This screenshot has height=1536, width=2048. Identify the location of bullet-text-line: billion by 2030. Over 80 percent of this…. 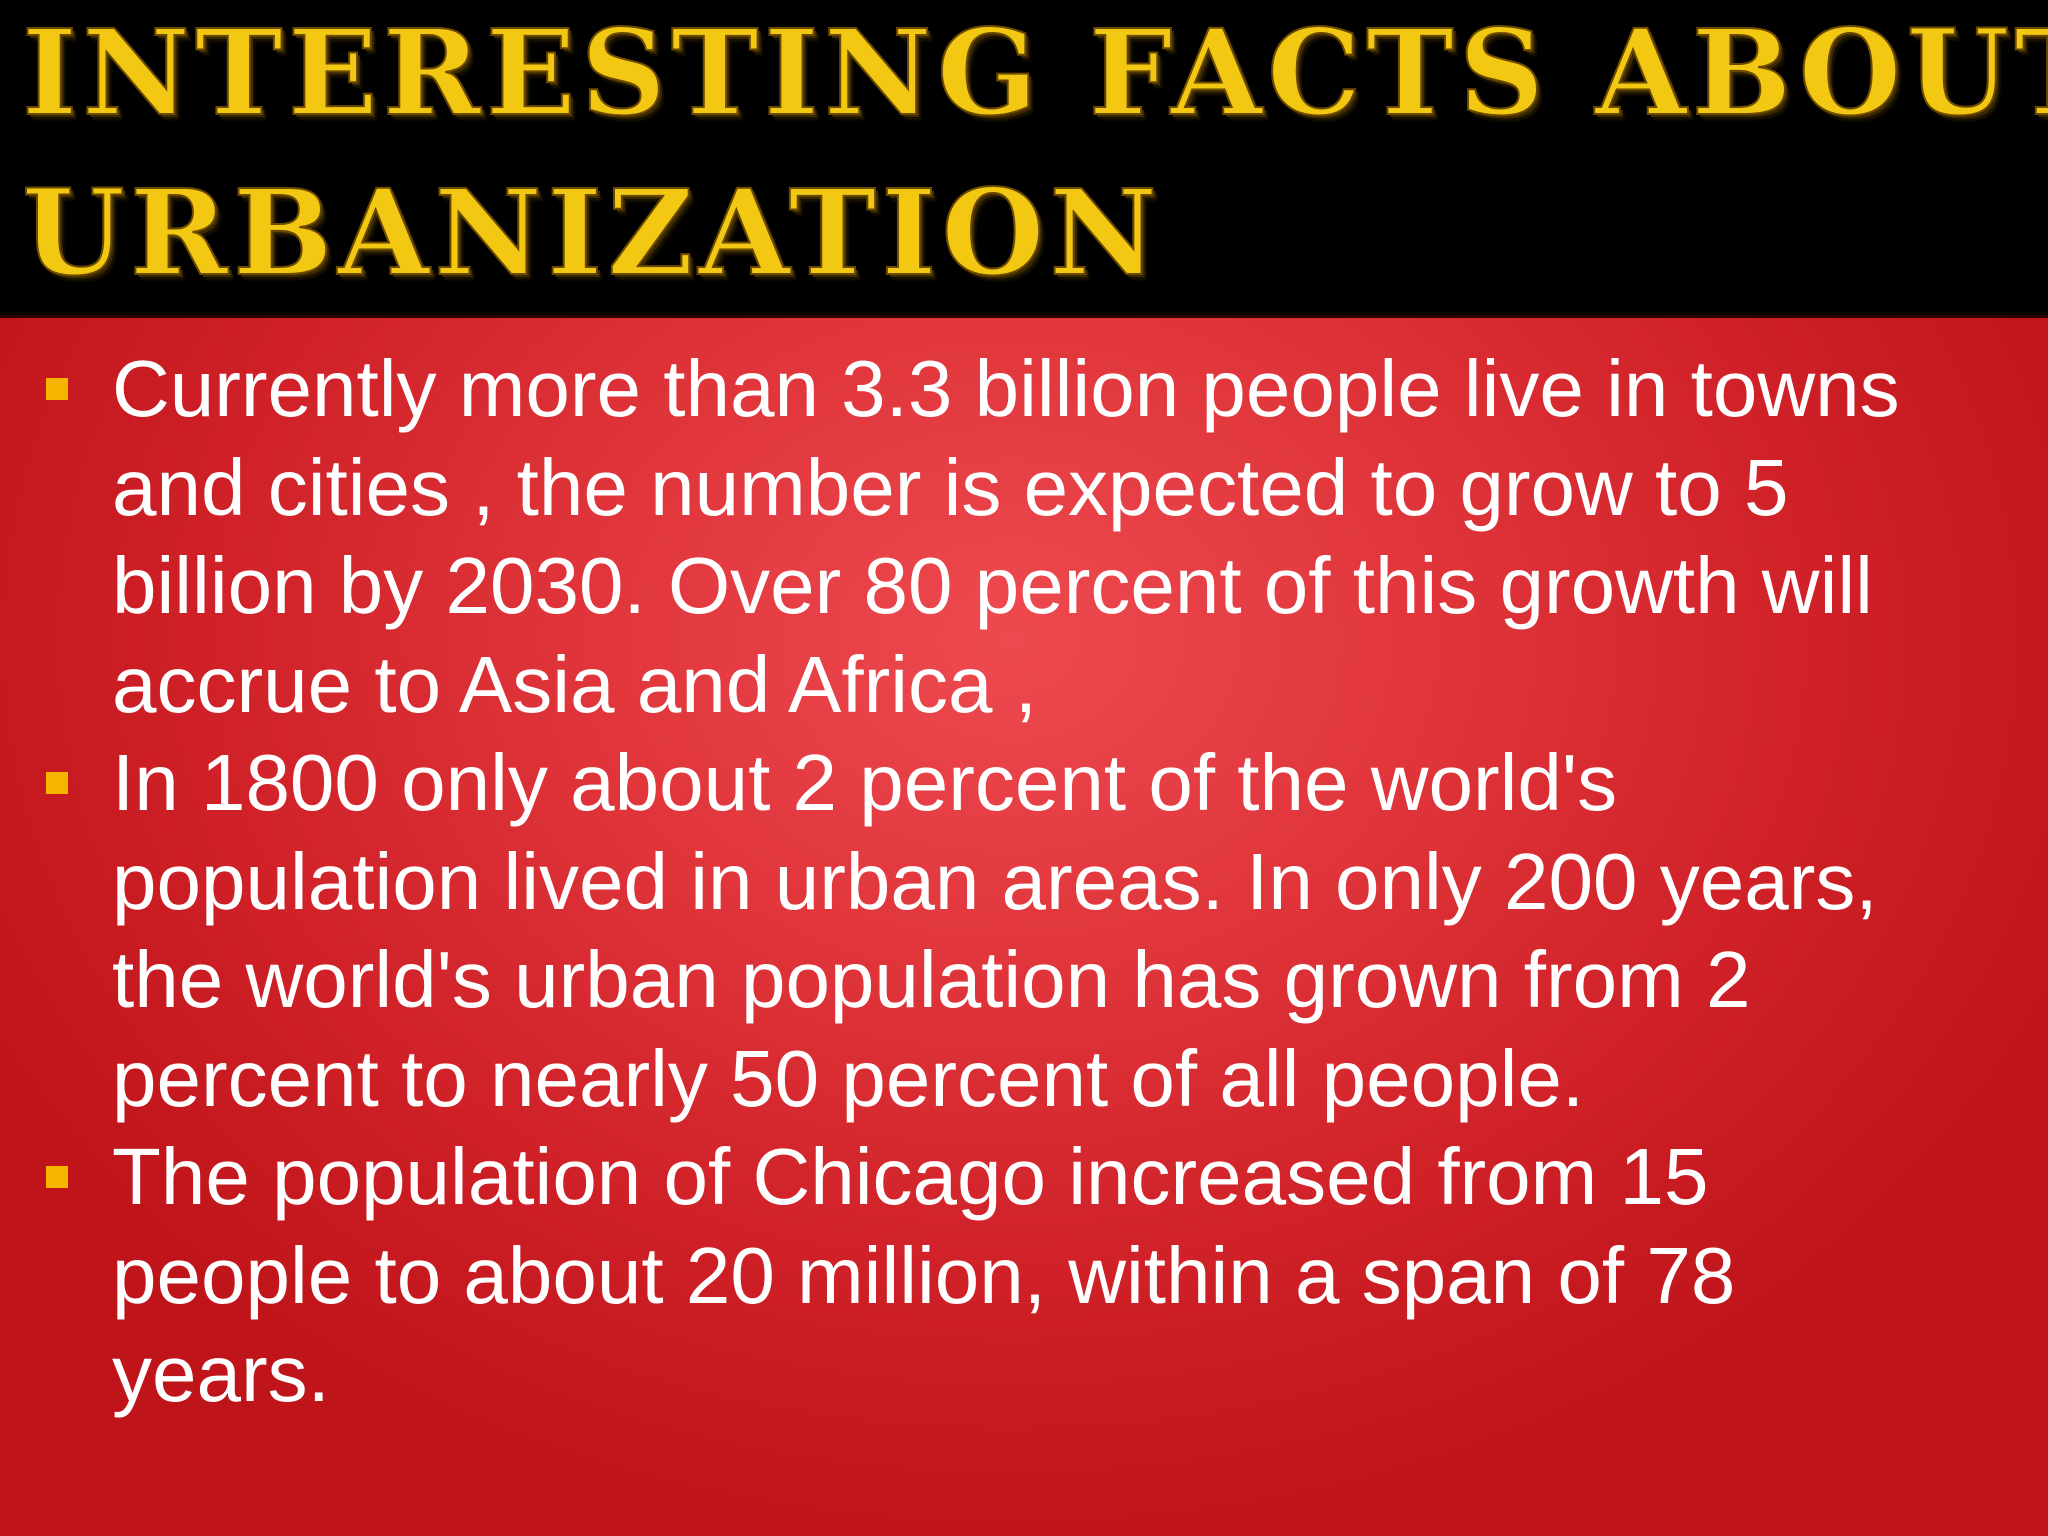
(992, 585).